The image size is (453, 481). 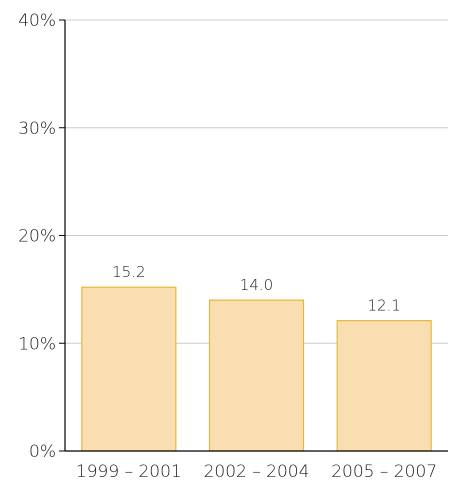 What do you see at coordinates (42, 452) in the screenshot?
I see `y-tick-label: 0%` at bounding box center [42, 452].